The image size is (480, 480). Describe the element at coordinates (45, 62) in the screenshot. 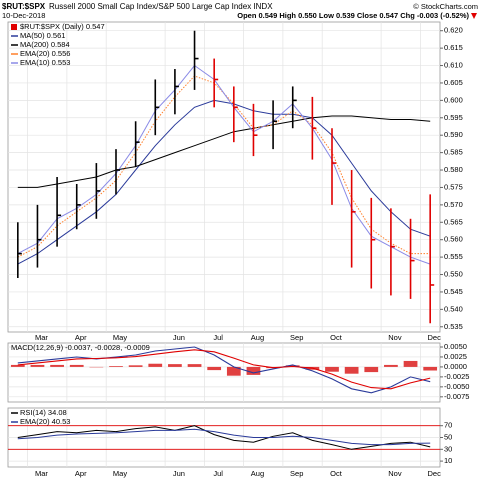

I see `legend-label: EMA(10) 0.553` at that location.